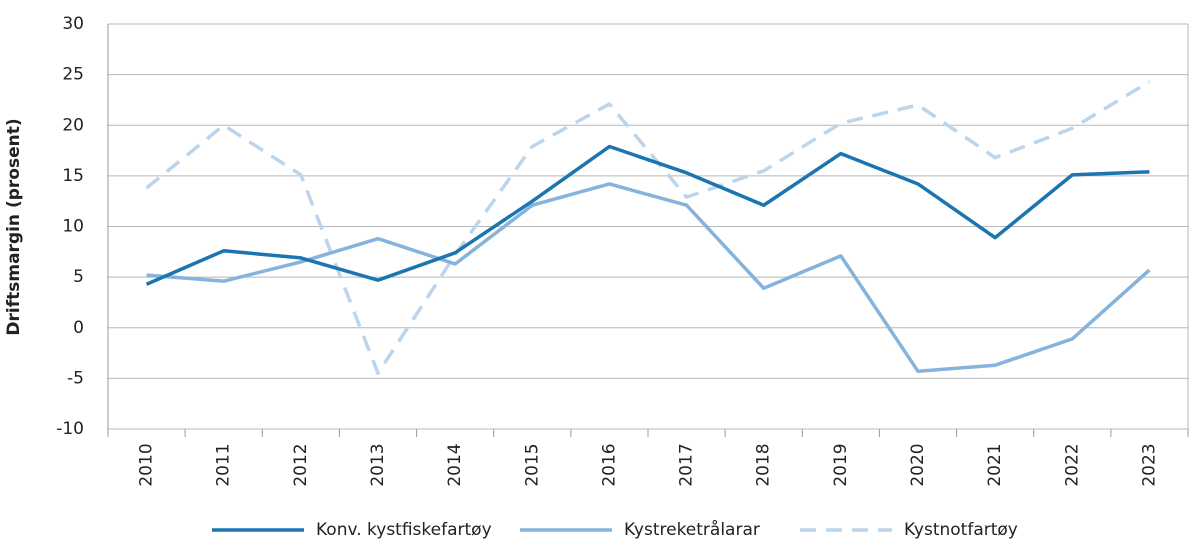 This screenshot has height=557, width=1200. What do you see at coordinates (1149, 464) in the screenshot?
I see `x-tick-label: 2023` at bounding box center [1149, 464].